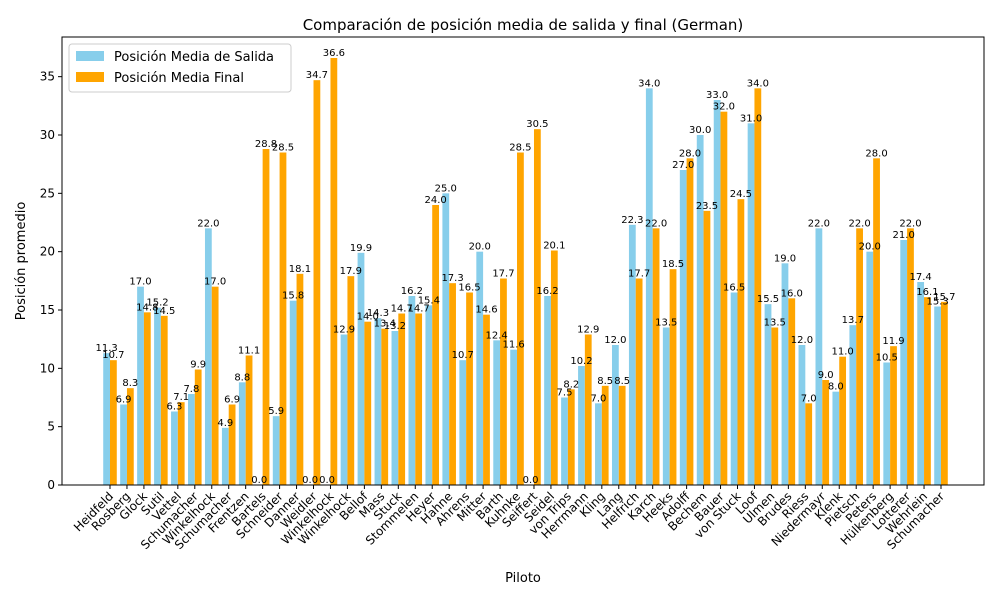 This screenshot has height=600, width=1000. Describe the element at coordinates (649, 83) in the screenshot. I see `data-label-salida: 34.0` at that location.